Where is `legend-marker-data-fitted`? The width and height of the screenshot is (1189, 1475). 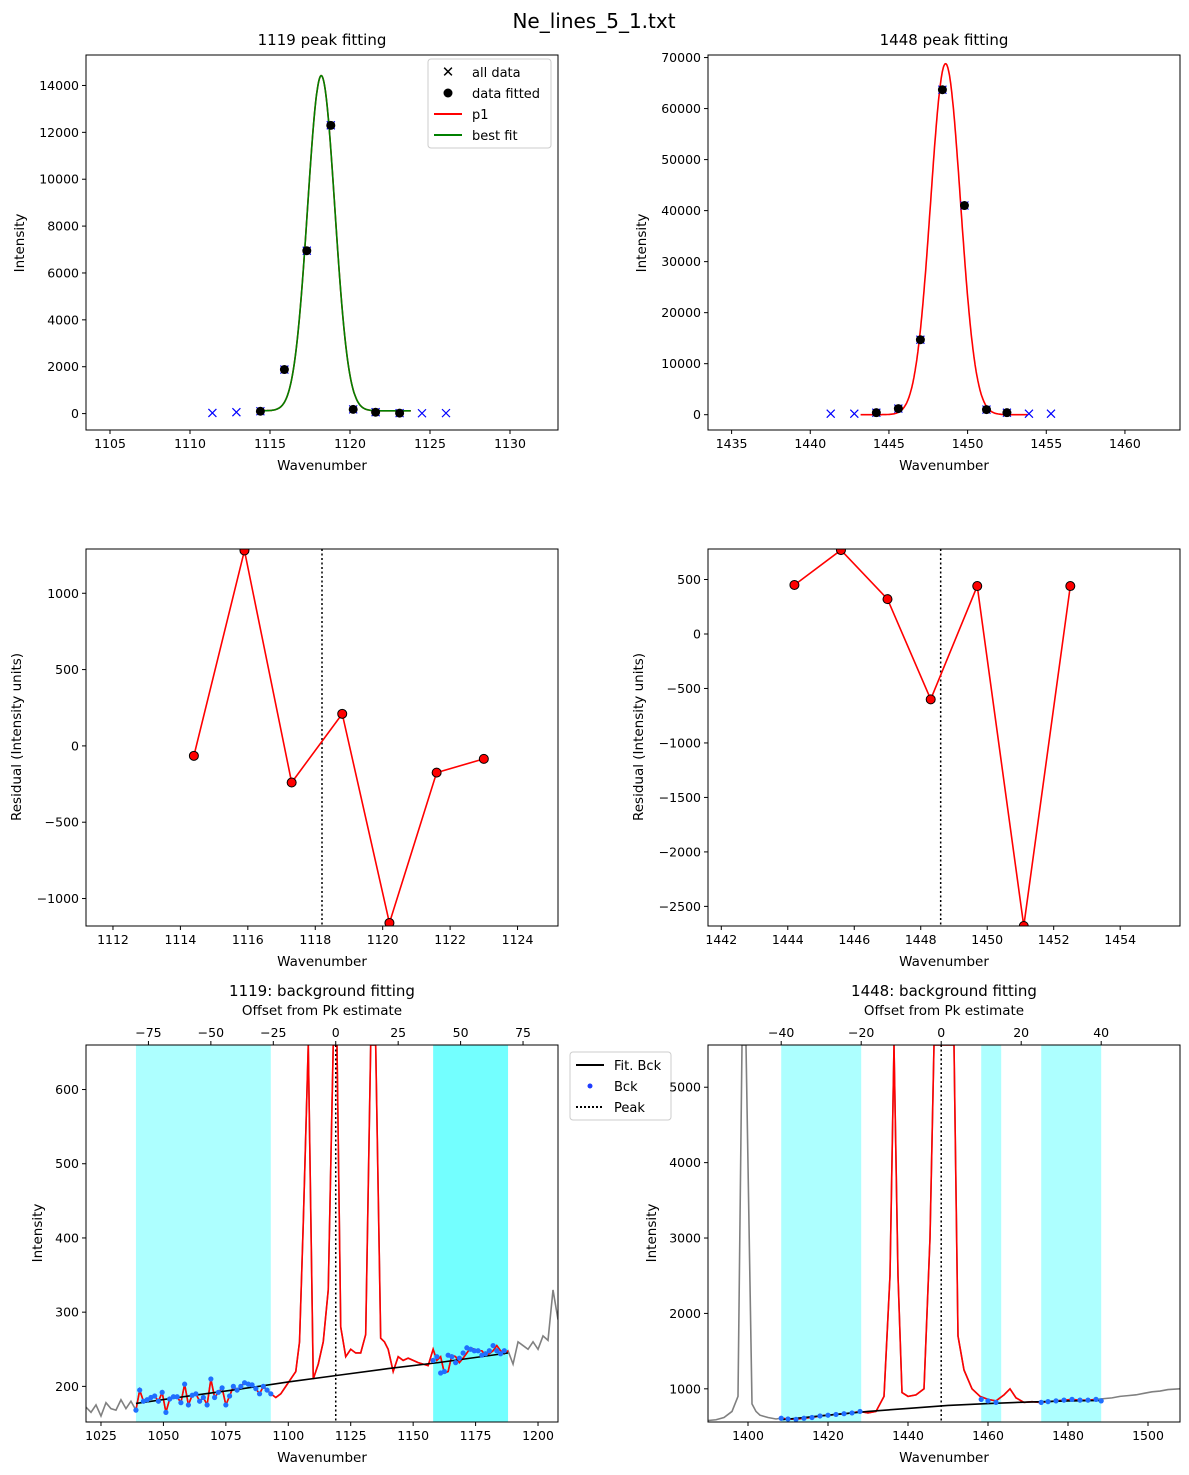 legend-marker-data-fitted is located at coordinates (448, 93).